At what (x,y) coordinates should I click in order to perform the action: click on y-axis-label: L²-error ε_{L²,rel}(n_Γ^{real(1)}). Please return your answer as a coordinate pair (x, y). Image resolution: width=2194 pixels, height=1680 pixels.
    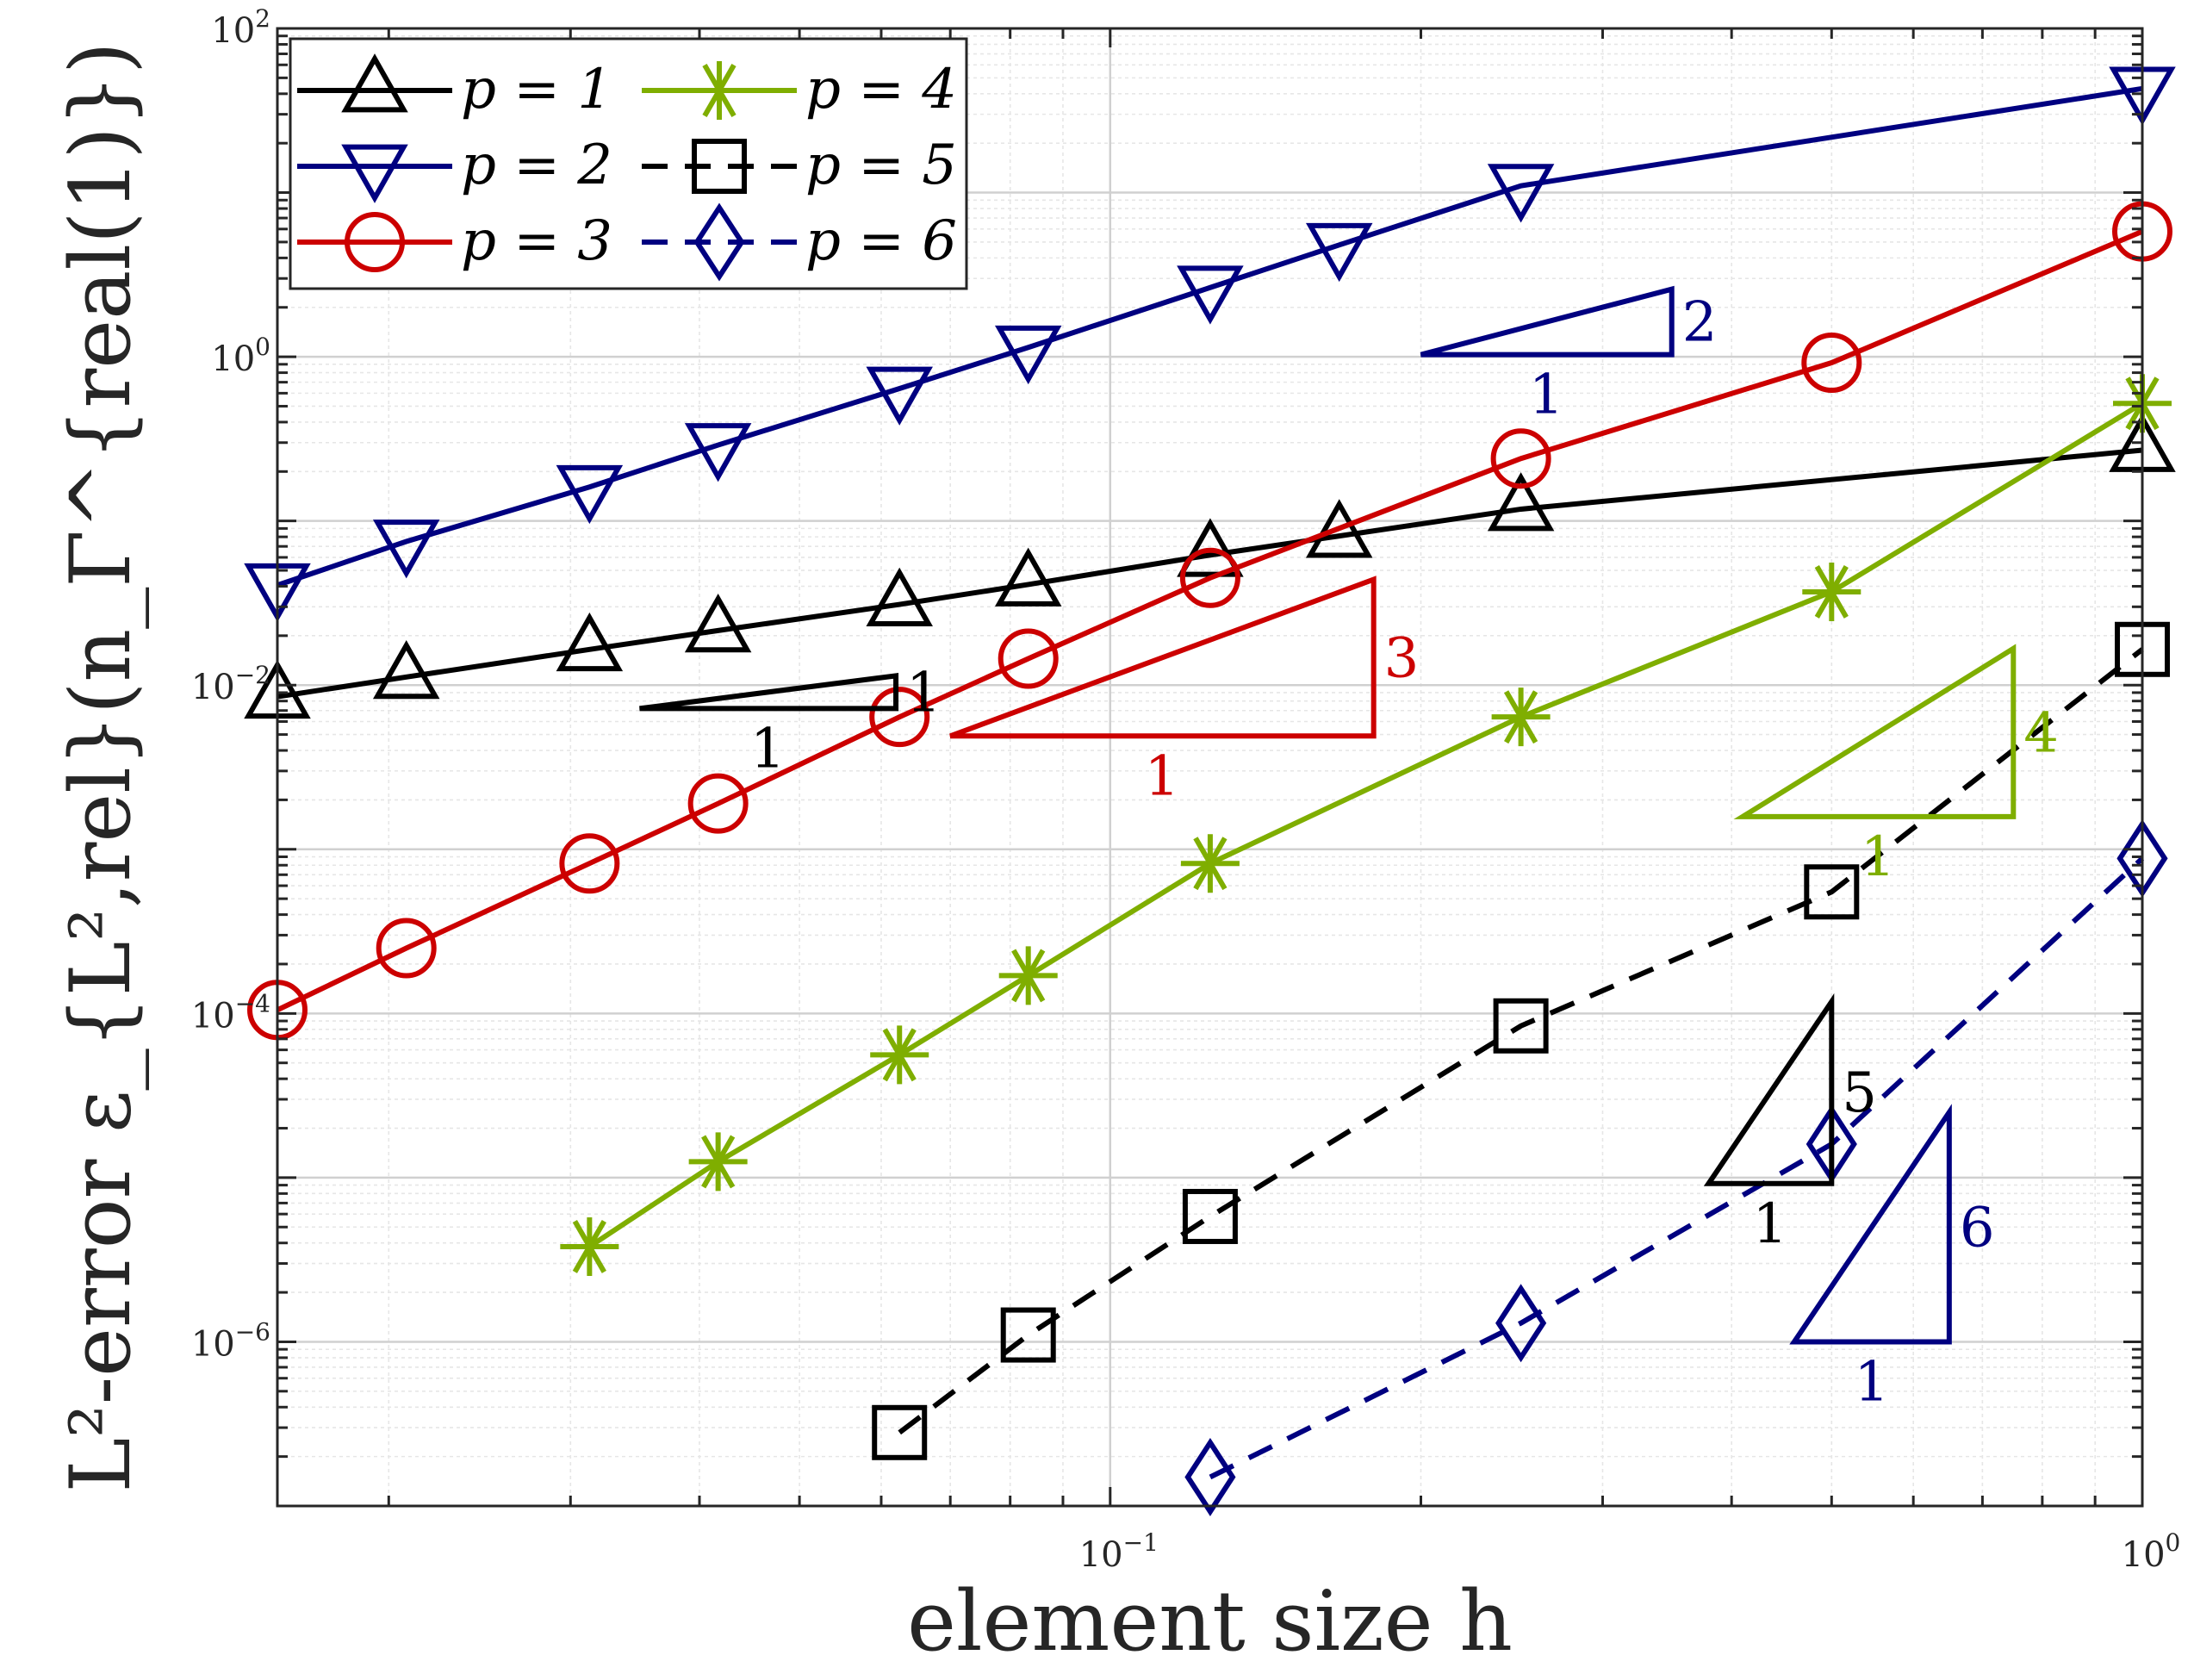
    Looking at the image, I should click on (101, 767).